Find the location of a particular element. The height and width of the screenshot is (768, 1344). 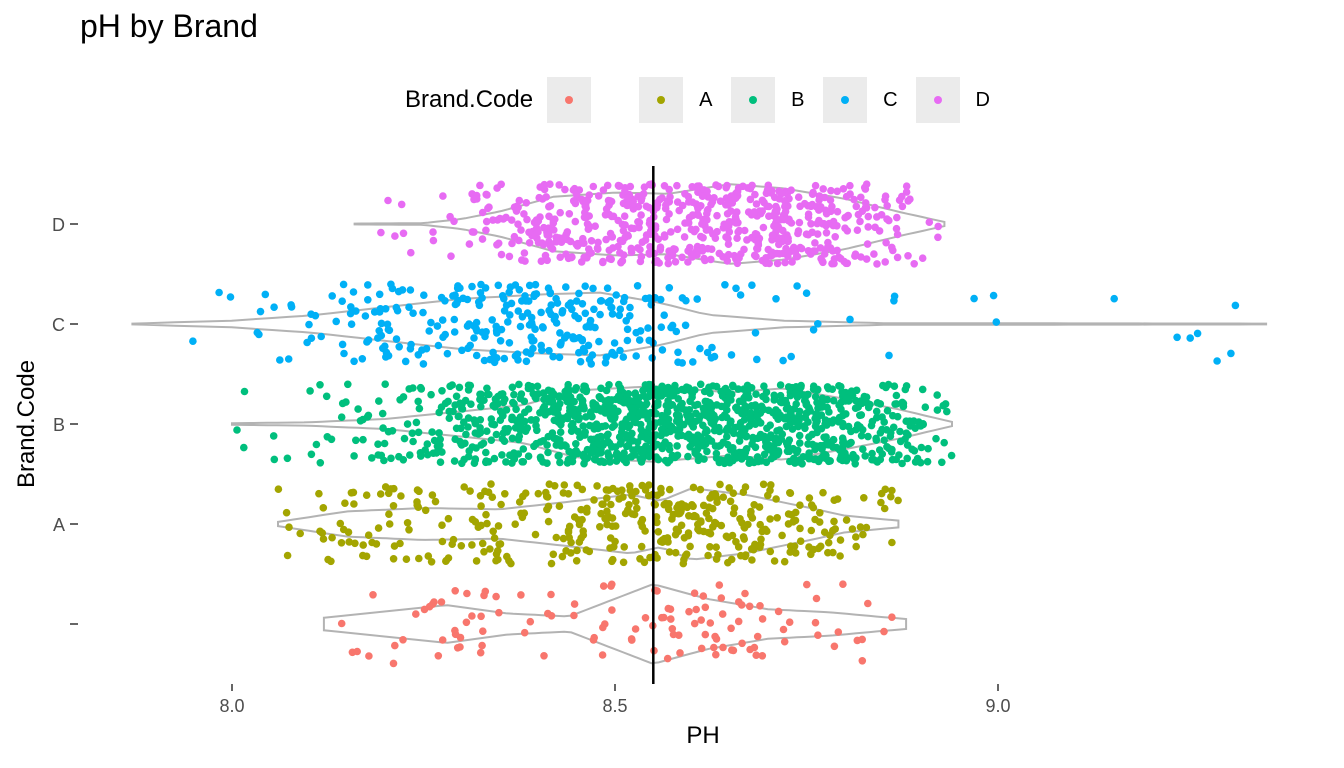

violin-blank is located at coordinates (615, 624).